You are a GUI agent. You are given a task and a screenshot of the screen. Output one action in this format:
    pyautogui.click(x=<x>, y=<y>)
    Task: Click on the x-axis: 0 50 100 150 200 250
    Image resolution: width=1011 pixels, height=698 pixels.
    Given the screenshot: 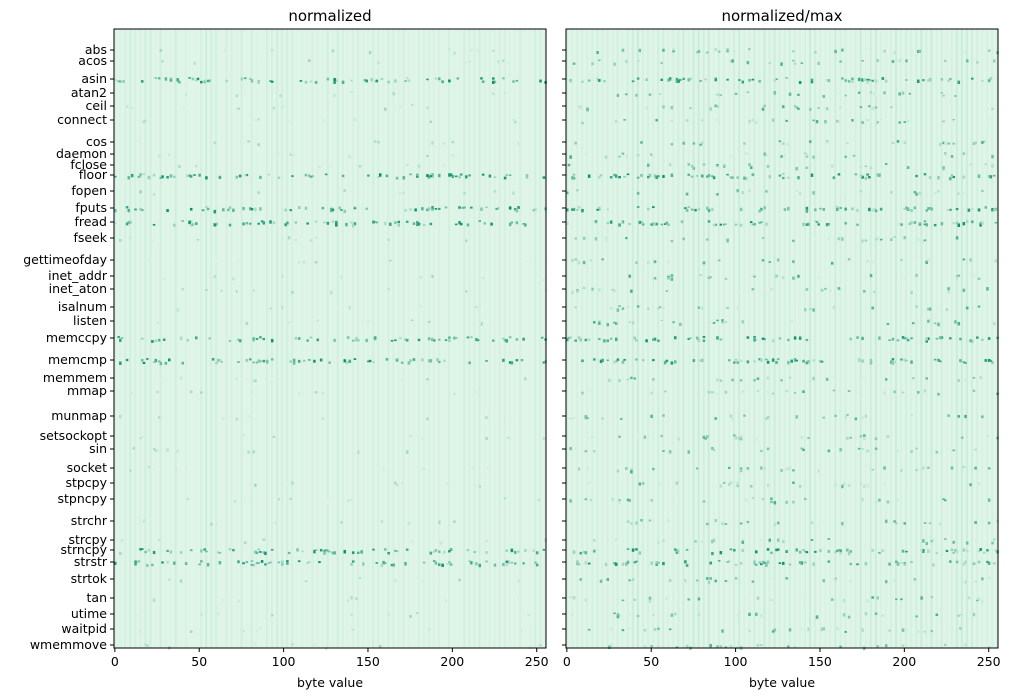 What is the action you would take?
    pyautogui.click(x=782, y=658)
    